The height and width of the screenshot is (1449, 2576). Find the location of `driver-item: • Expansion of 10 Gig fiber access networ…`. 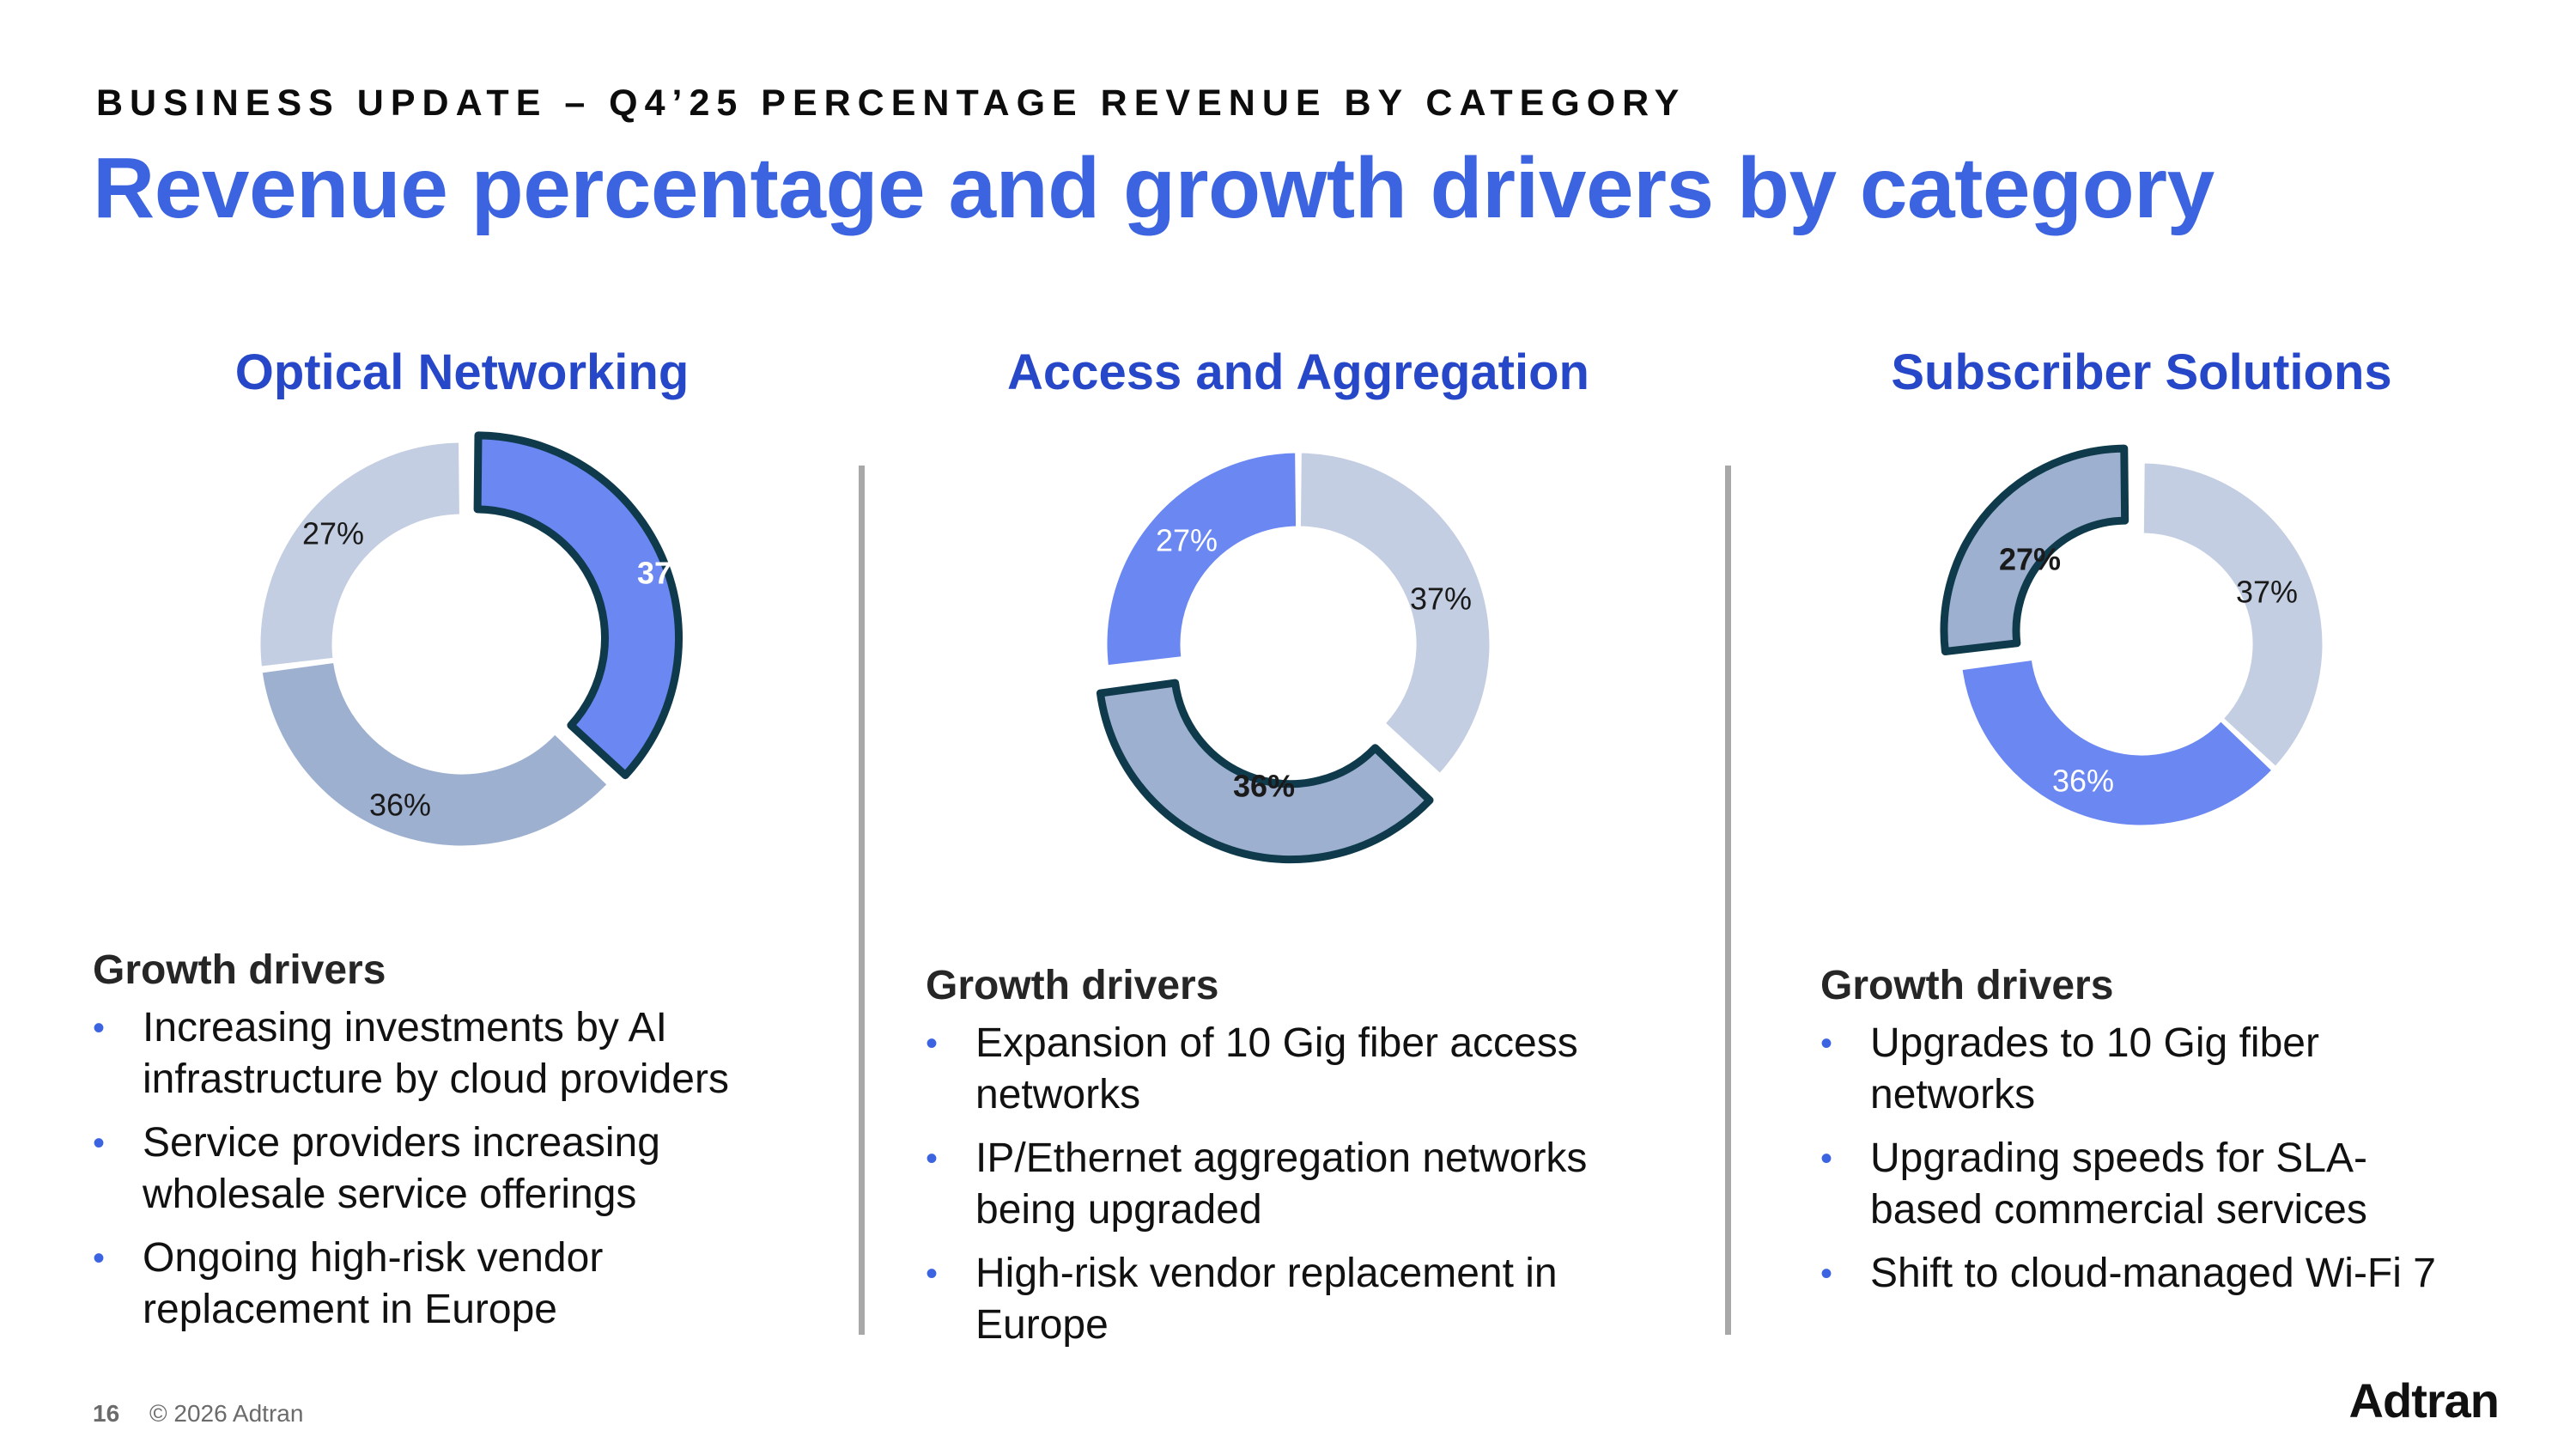

driver-item: • Expansion of 10 Gig fiber access networ… is located at coordinates (1287, 1069).